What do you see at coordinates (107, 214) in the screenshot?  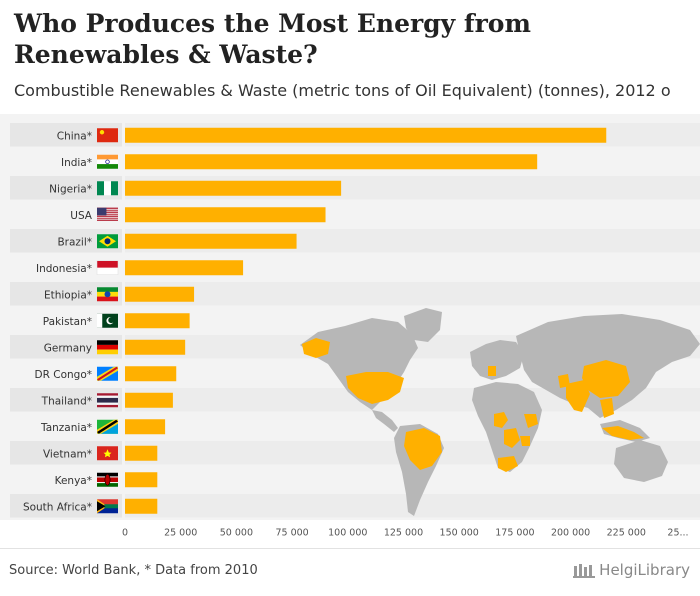 I see `usa-flag-icon` at bounding box center [107, 214].